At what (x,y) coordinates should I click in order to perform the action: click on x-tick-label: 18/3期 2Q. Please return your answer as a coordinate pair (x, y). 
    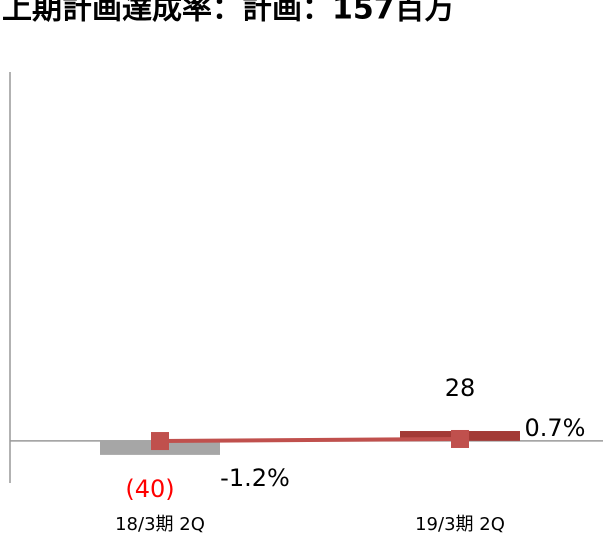
    Looking at the image, I should click on (160, 524).